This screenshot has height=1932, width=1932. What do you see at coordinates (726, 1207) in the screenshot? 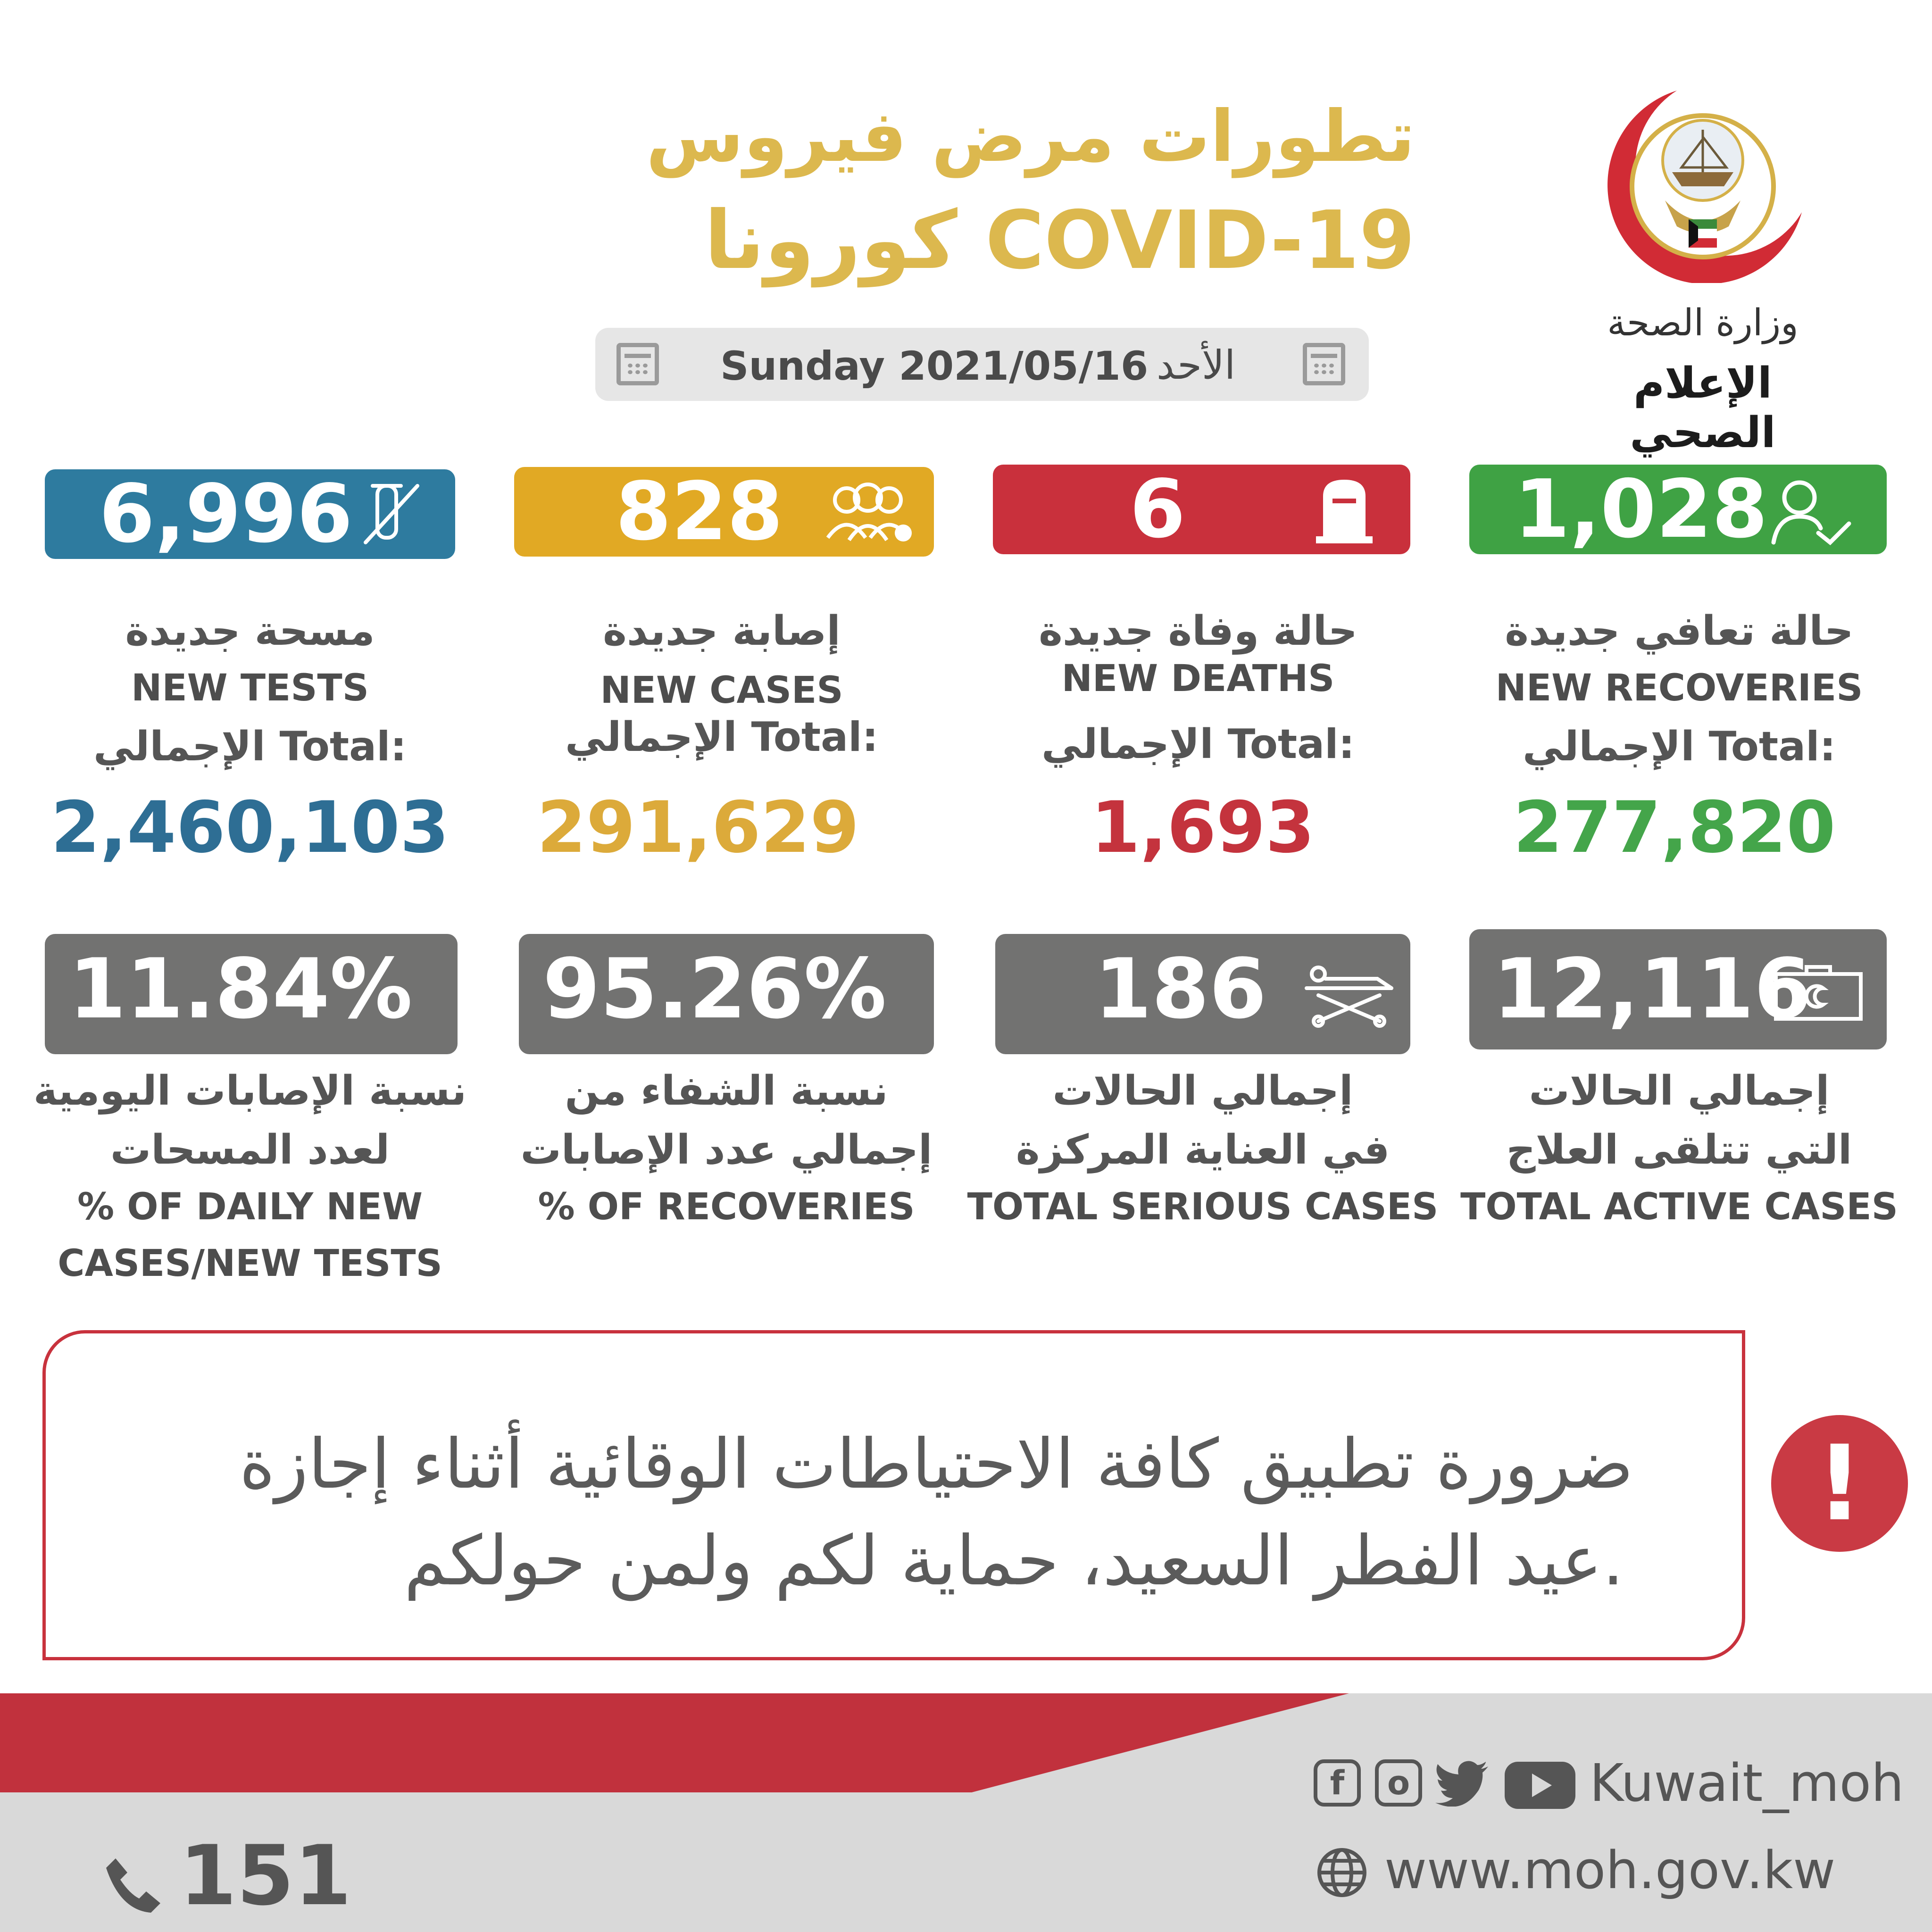
I see `recovery-percentage-label-en-1: % OF RECOVERIES` at bounding box center [726, 1207].